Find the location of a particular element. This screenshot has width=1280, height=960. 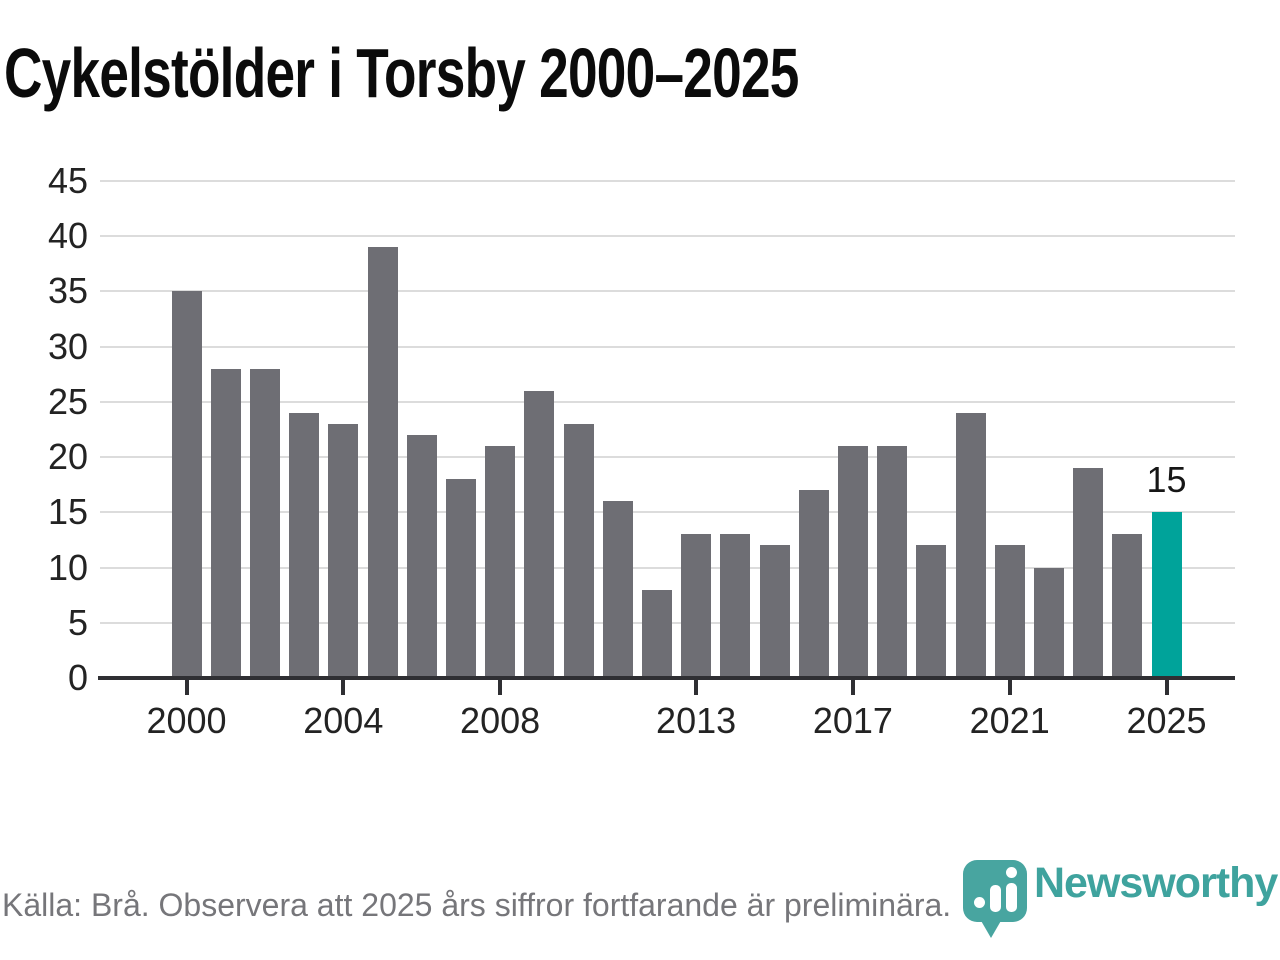

y-tick-label-20: 20 is located at coordinates (67, 457).